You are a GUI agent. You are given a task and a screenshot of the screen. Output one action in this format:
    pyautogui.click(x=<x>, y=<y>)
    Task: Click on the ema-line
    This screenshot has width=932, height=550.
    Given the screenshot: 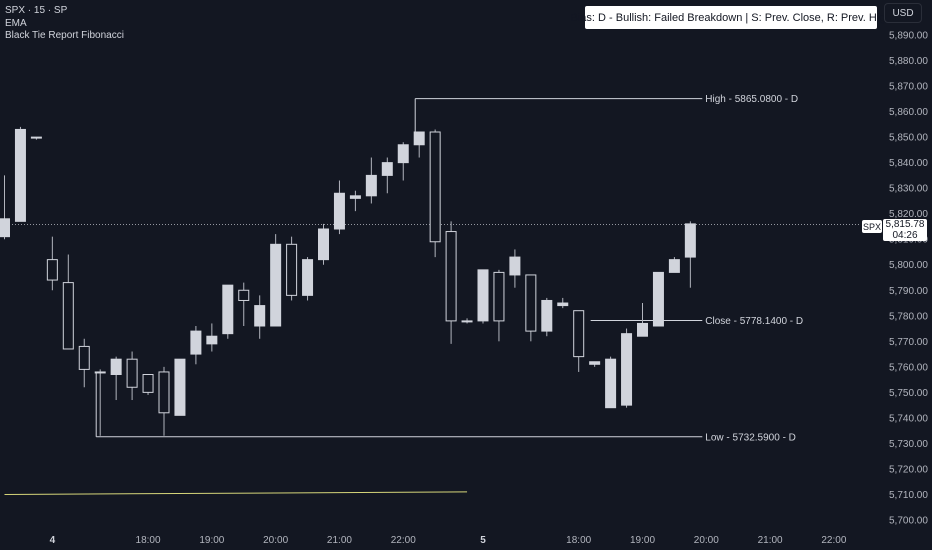 What is the action you would take?
    pyautogui.click(x=236, y=493)
    